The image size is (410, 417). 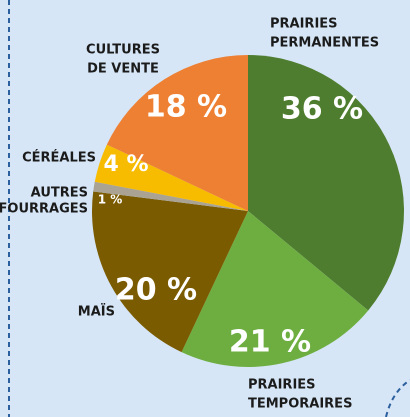 I want to click on data-label: 4 %, so click(x=125, y=164).